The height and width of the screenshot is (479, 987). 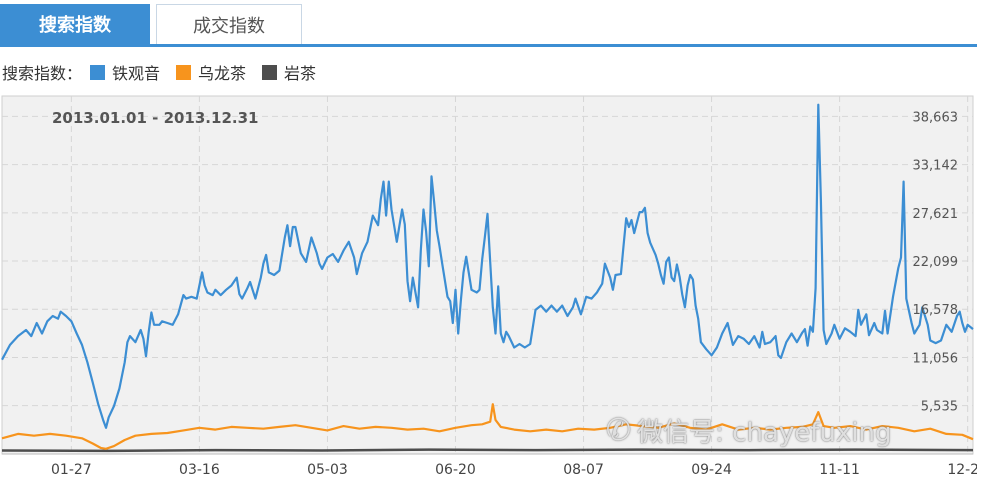 I want to click on legend-item-tieguanyin: 铁观音, so click(x=125, y=72).